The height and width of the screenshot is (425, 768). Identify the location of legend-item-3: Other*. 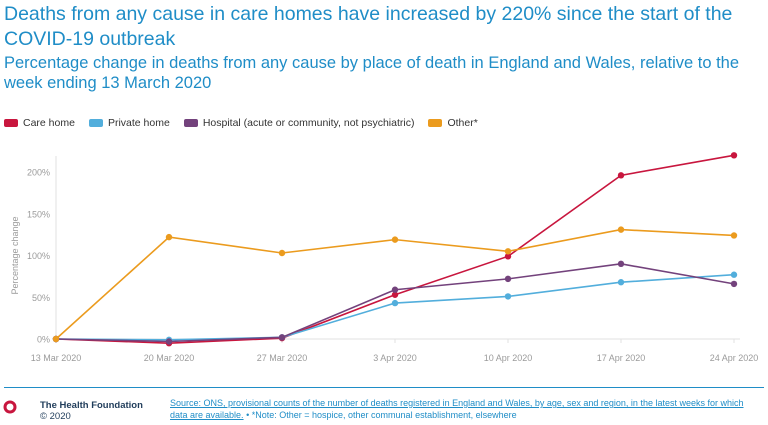
(453, 123).